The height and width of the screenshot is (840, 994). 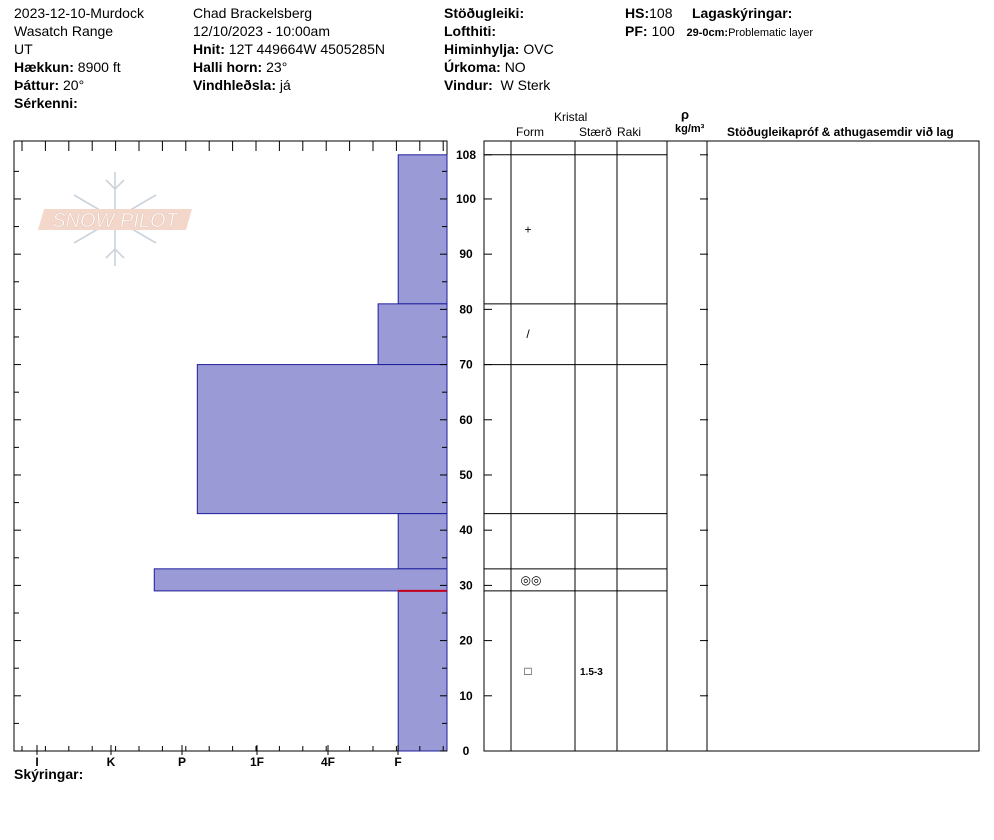 What do you see at coordinates (79, 103) in the screenshot?
I see `features-row: Sérkenni:` at bounding box center [79, 103].